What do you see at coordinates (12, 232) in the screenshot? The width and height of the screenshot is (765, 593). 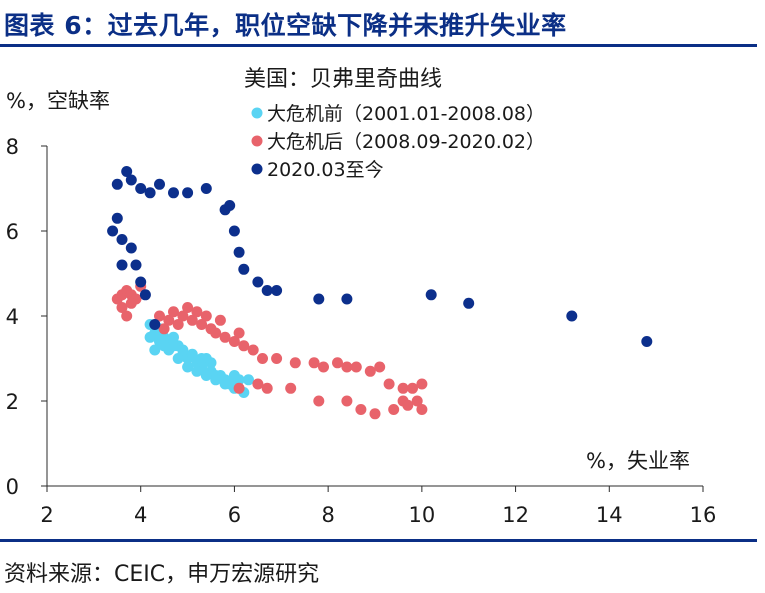 I see `y-tick-label: 6` at bounding box center [12, 232].